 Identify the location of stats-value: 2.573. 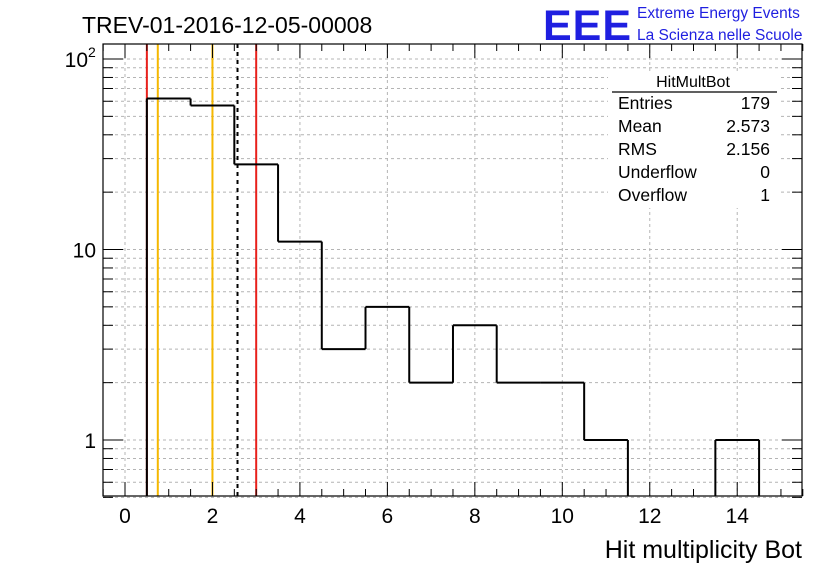
(748, 126).